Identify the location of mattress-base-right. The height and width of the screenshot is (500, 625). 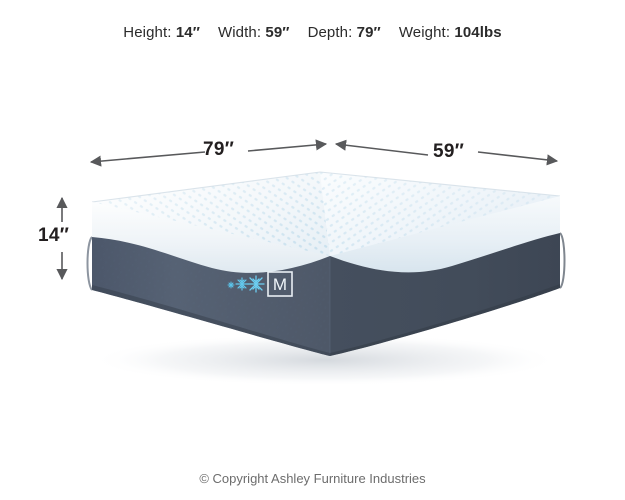
(445, 294).